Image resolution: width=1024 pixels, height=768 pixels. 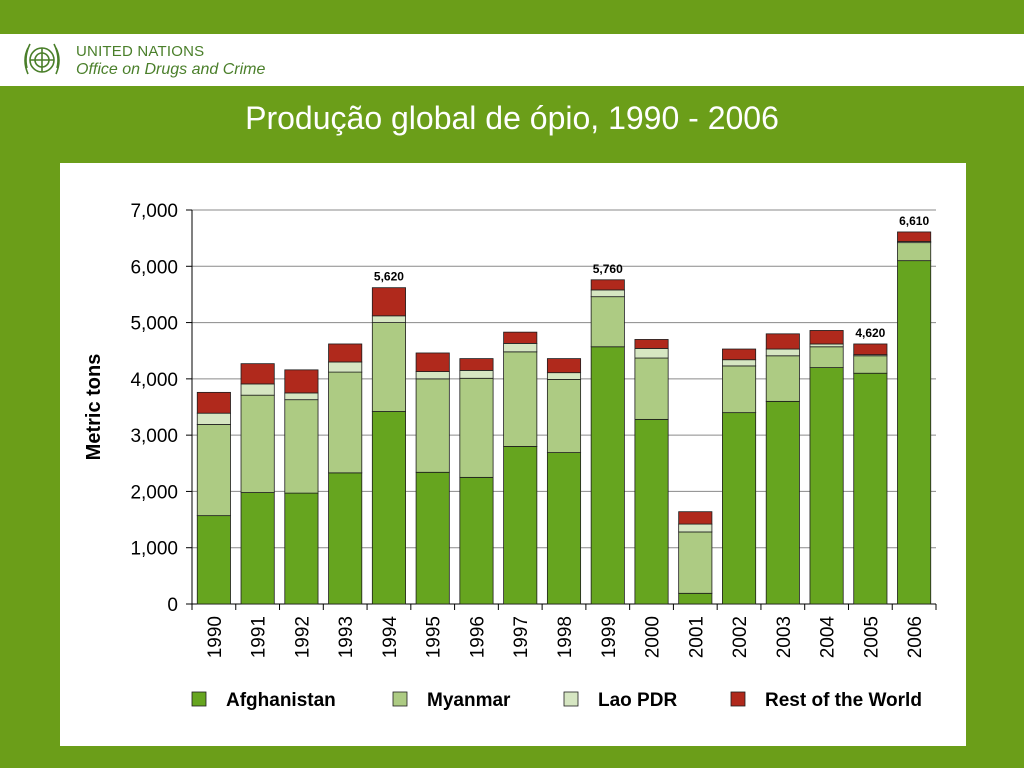 What do you see at coordinates (281, 700) in the screenshot?
I see `legend-label: Afghanistan` at bounding box center [281, 700].